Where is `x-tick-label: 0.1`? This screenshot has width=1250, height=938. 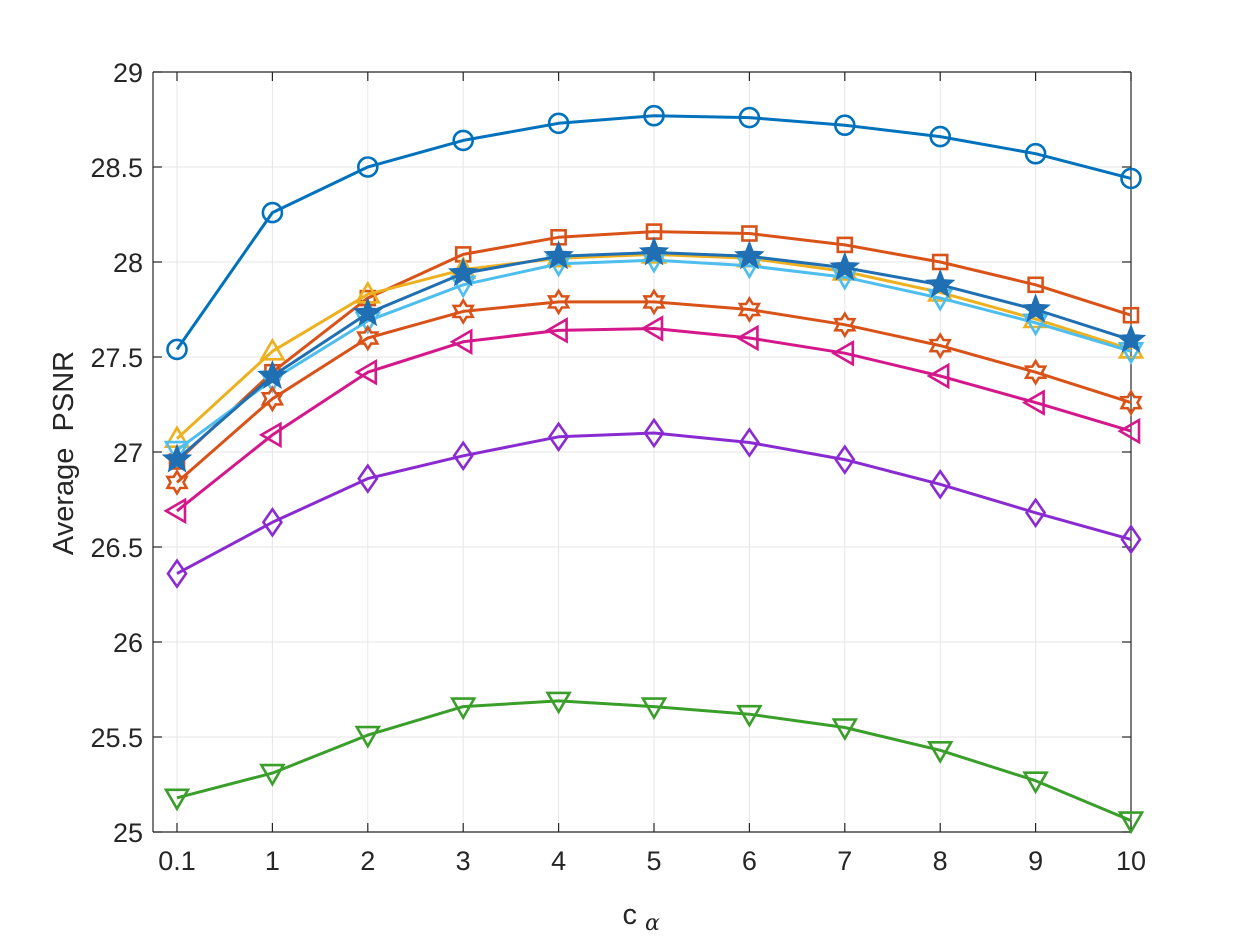 x-tick-label: 0.1 is located at coordinates (177, 861).